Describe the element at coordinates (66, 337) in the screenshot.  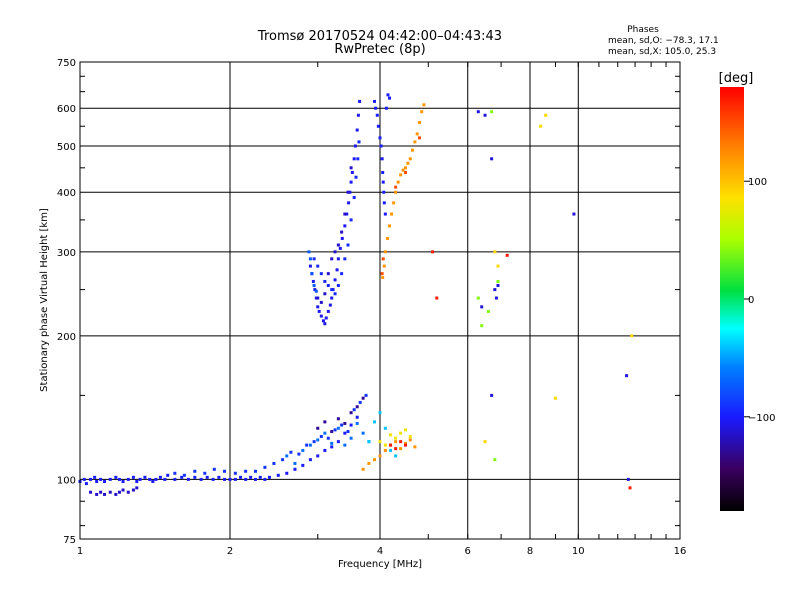
I see `y-tick-label: 200` at that location.